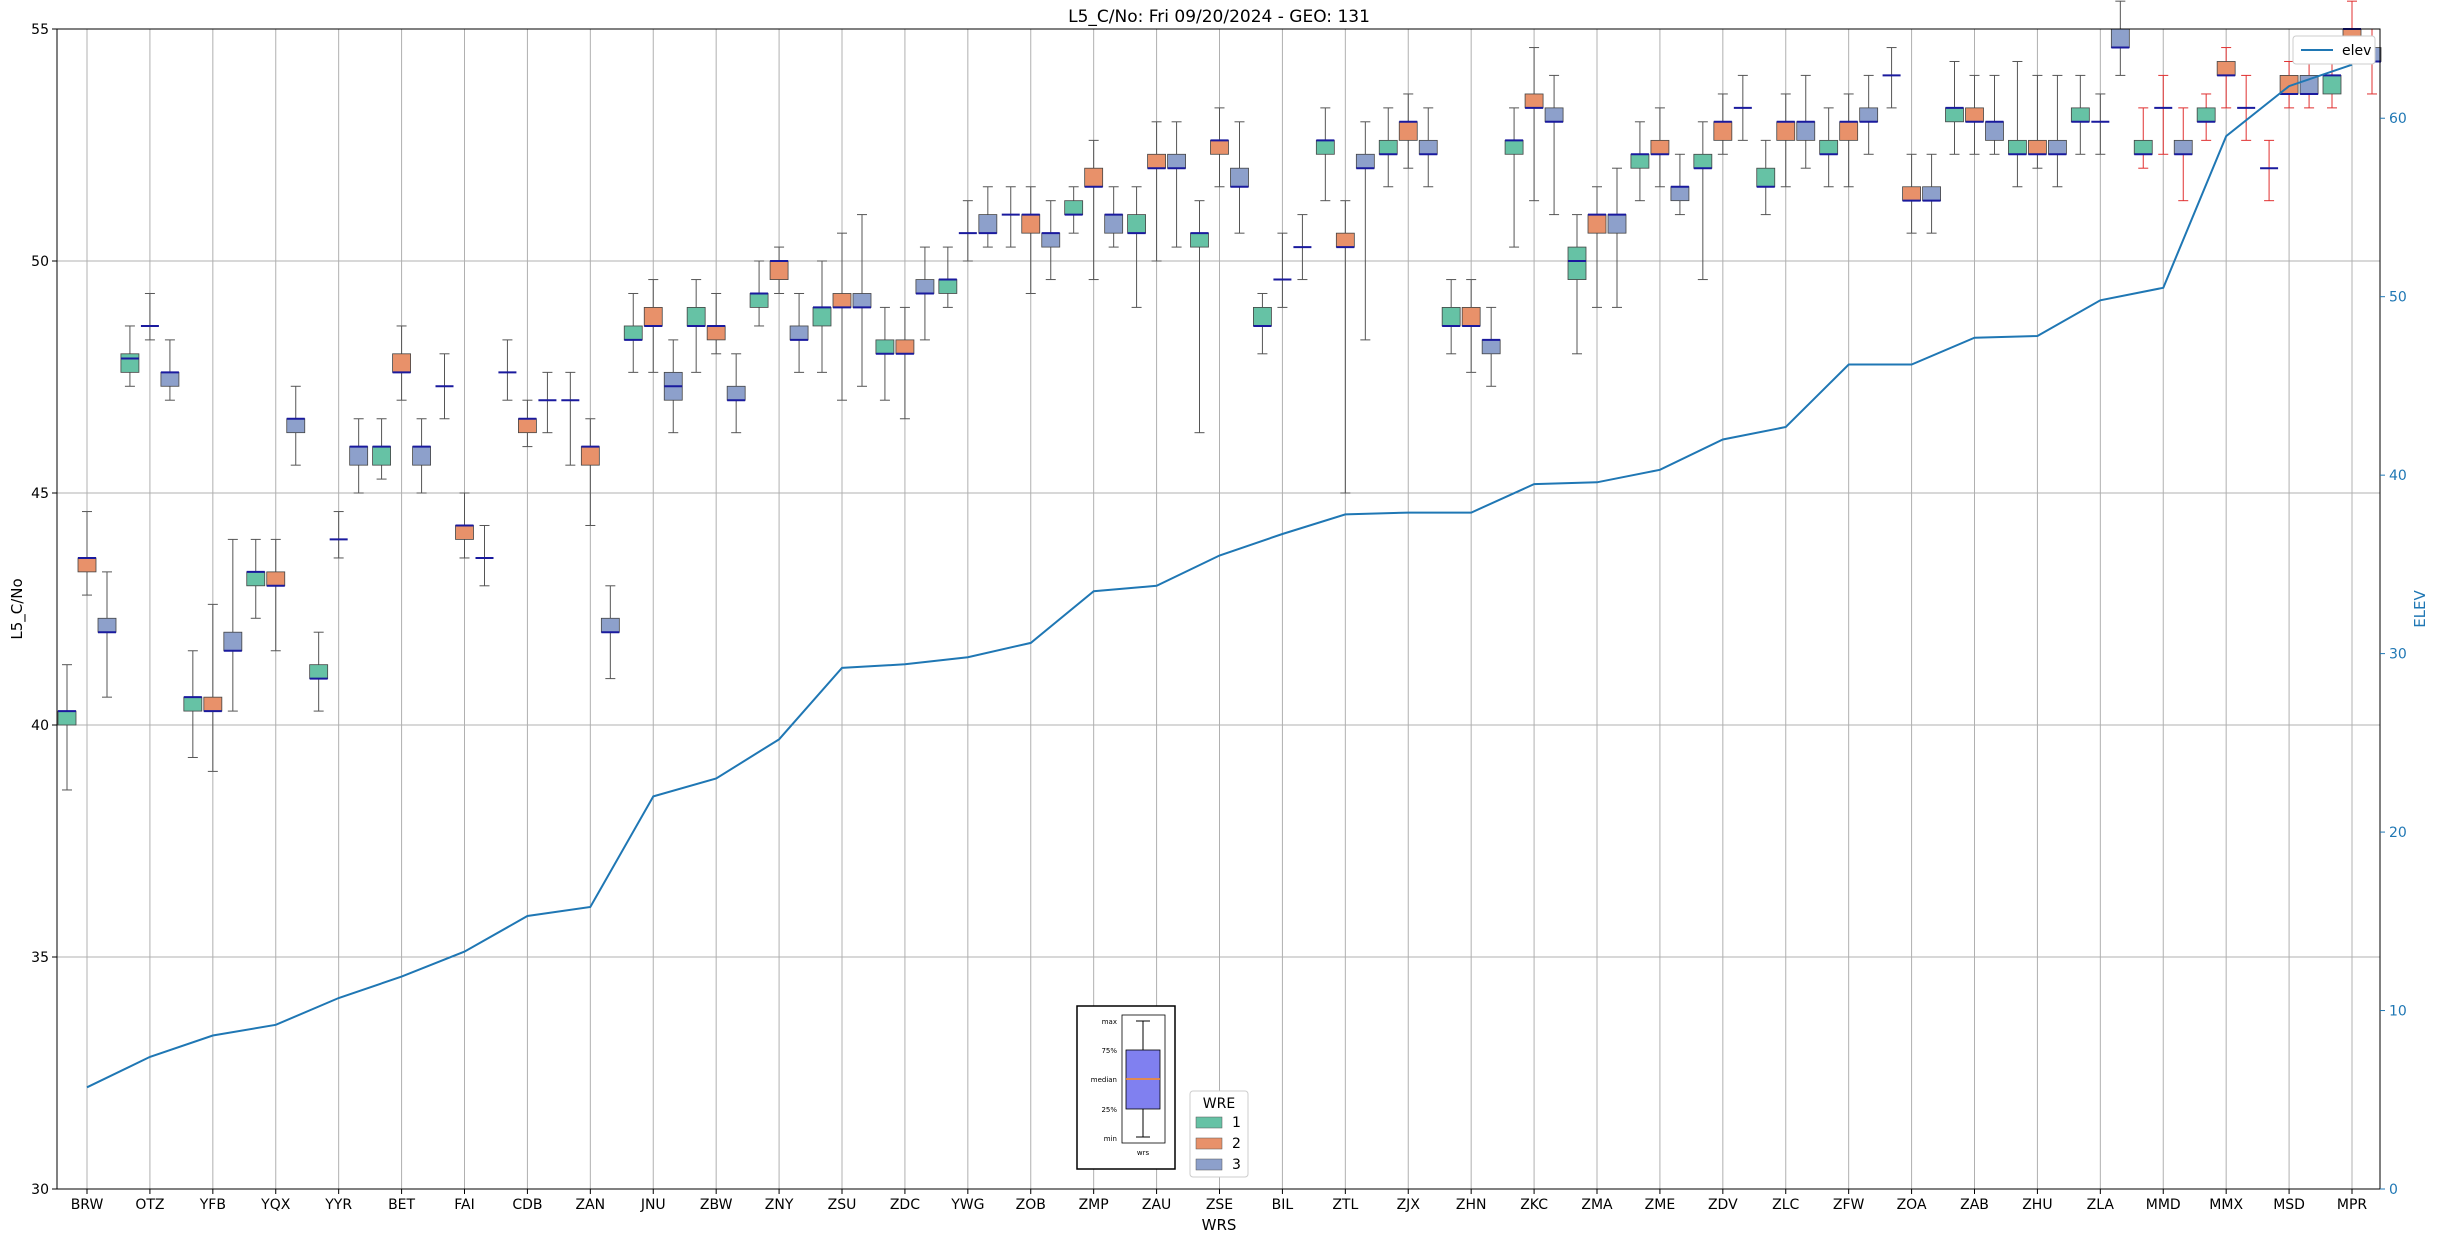 The image size is (2439, 1238). What do you see at coordinates (716, 1205) in the screenshot?
I see `x-tick-label: ZBW` at bounding box center [716, 1205].